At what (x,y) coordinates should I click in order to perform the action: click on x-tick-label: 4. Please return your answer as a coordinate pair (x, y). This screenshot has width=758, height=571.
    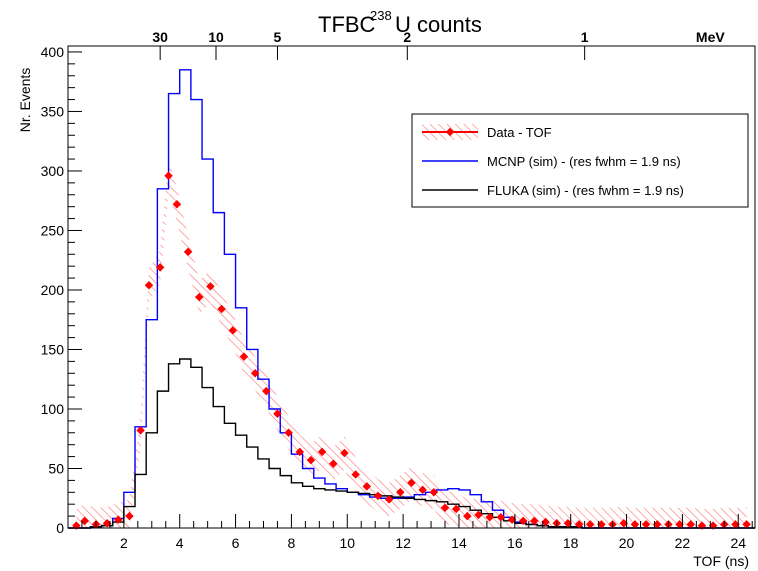
    Looking at the image, I should click on (180, 543).